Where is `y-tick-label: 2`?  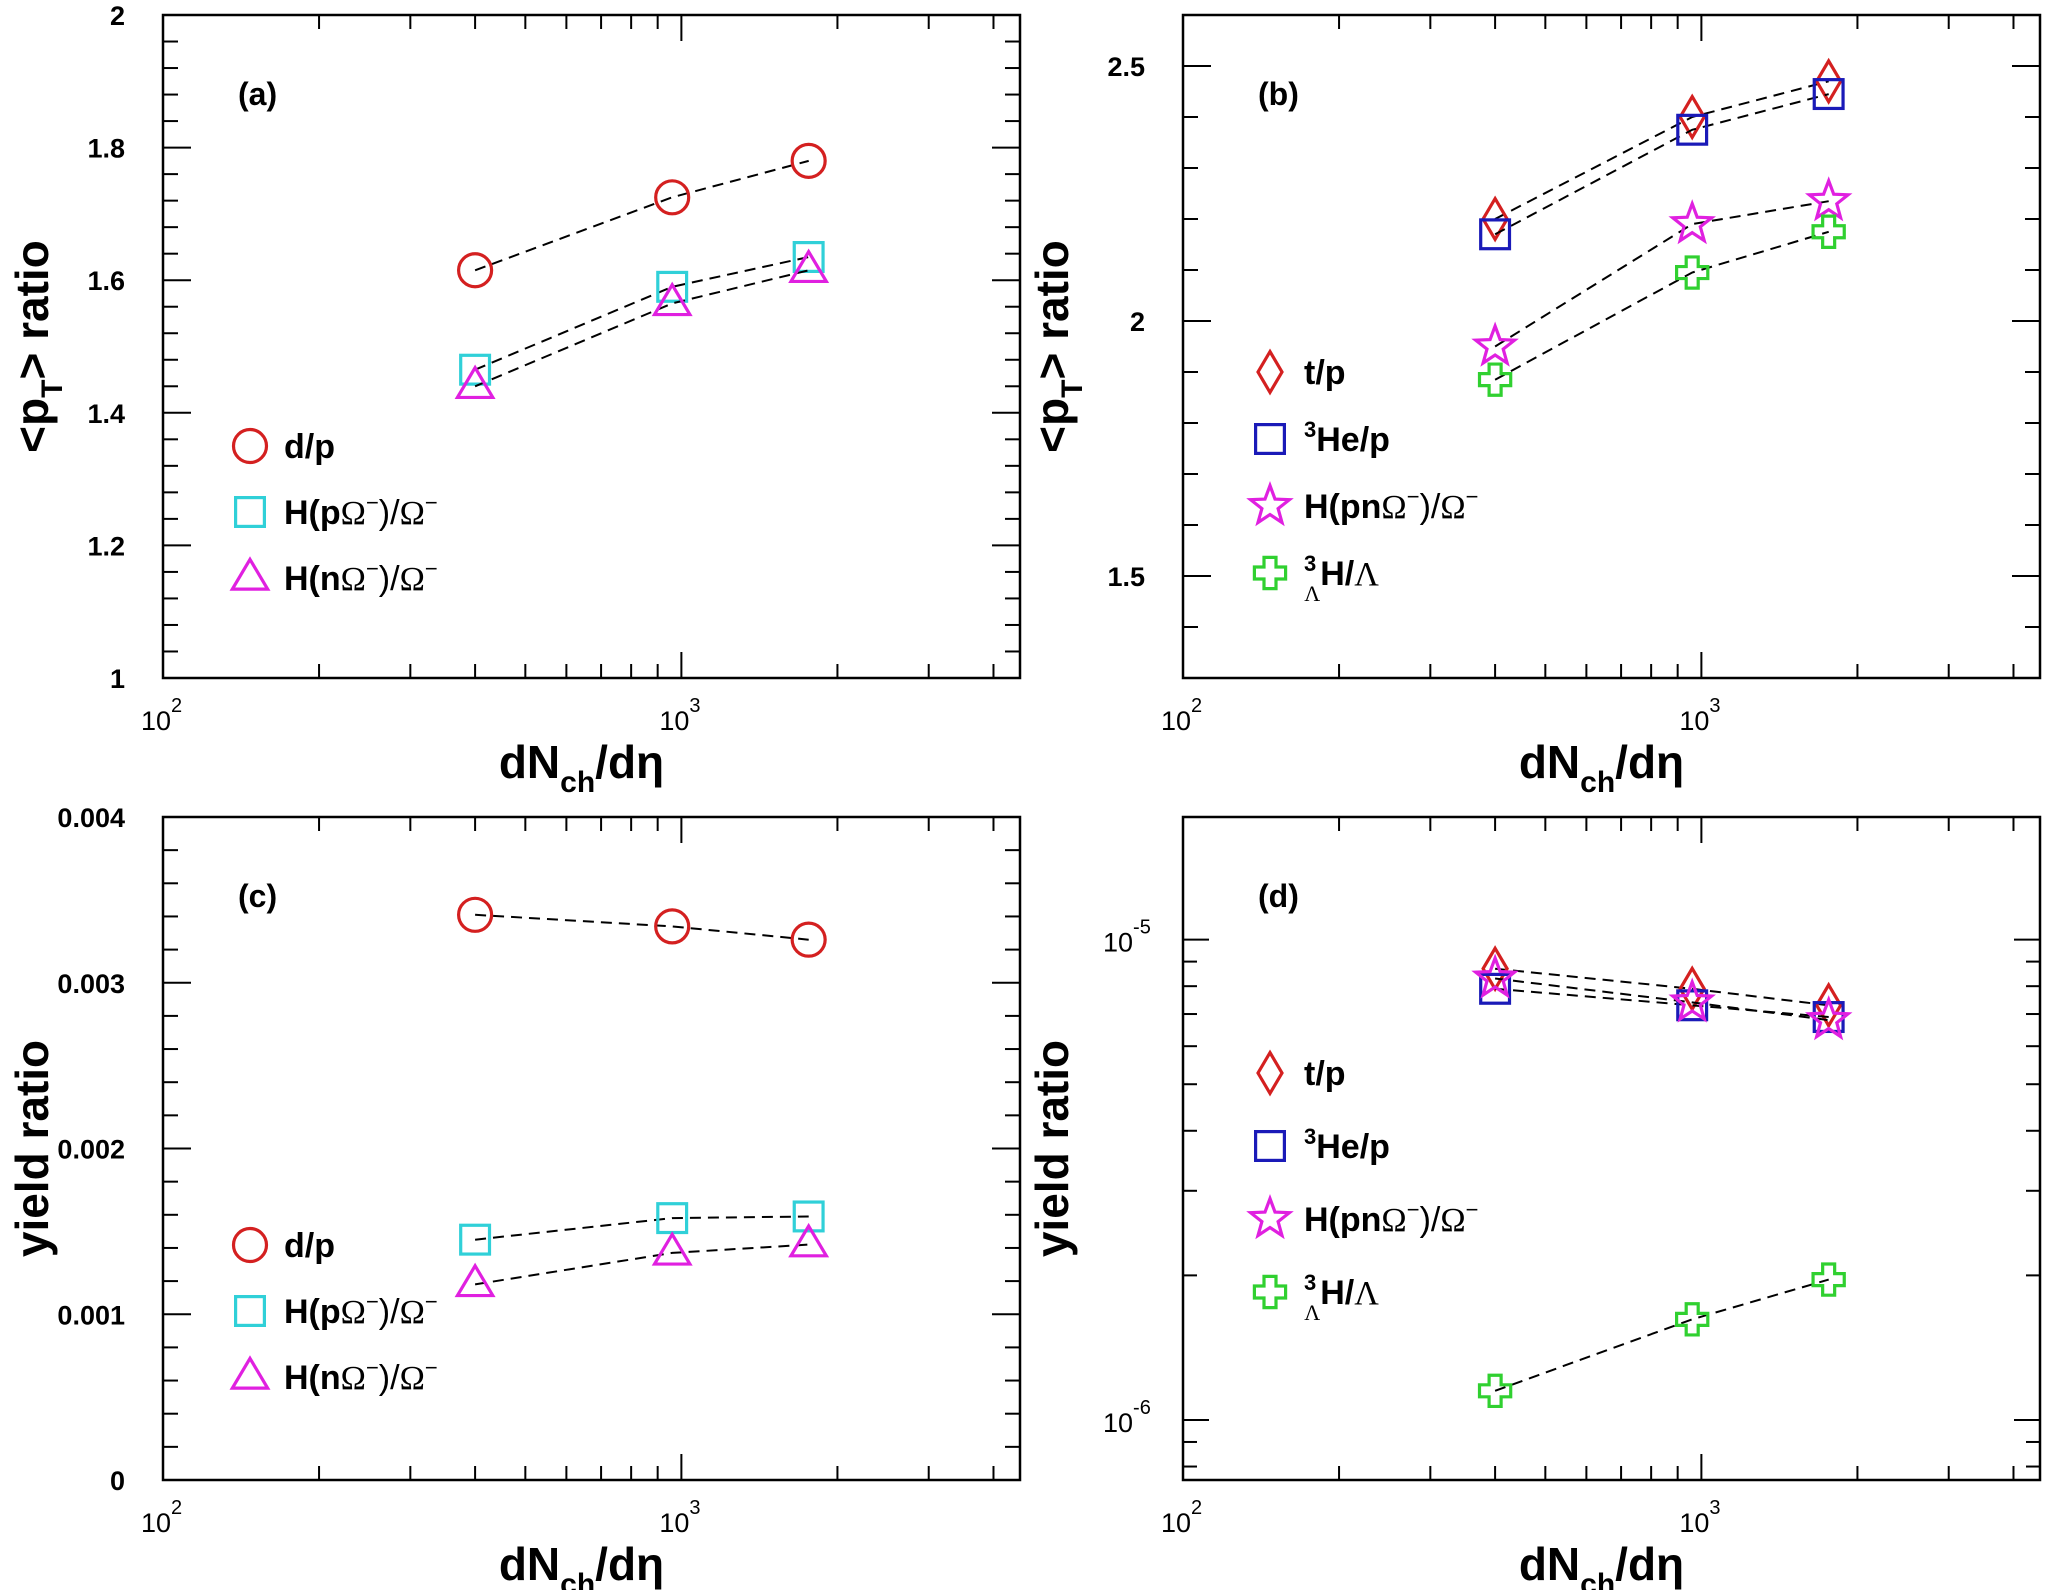 y-tick-label: 2 is located at coordinates (117, 16).